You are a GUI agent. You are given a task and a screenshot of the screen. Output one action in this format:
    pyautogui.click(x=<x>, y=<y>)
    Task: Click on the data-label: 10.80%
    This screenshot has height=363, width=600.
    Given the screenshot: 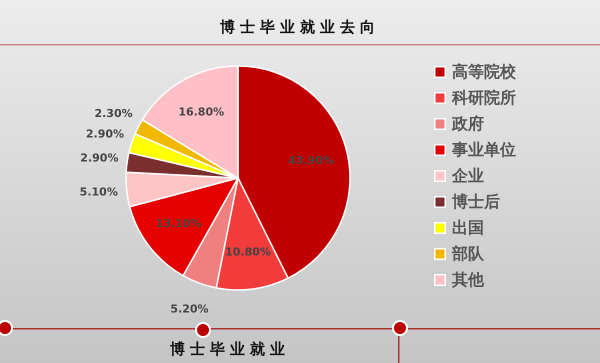 What is the action you would take?
    pyautogui.click(x=248, y=251)
    